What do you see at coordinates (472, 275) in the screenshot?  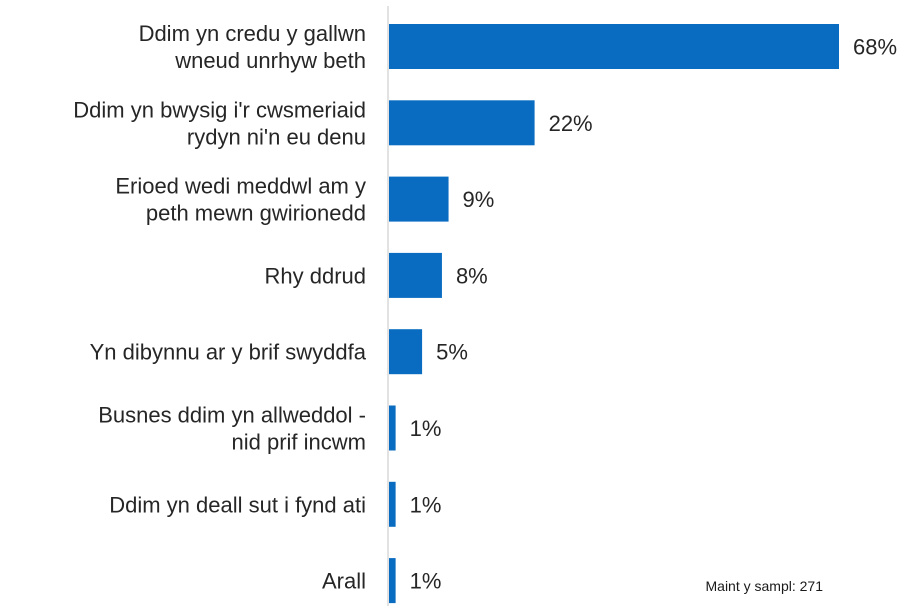 I see `value-label-4: 8%` at bounding box center [472, 275].